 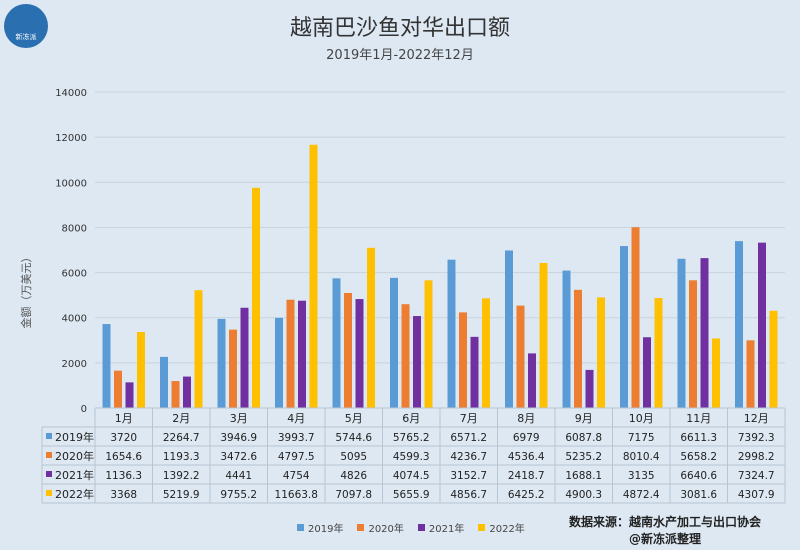 What do you see at coordinates (326, 529) in the screenshot?
I see `legend-label: 2019年` at bounding box center [326, 529].